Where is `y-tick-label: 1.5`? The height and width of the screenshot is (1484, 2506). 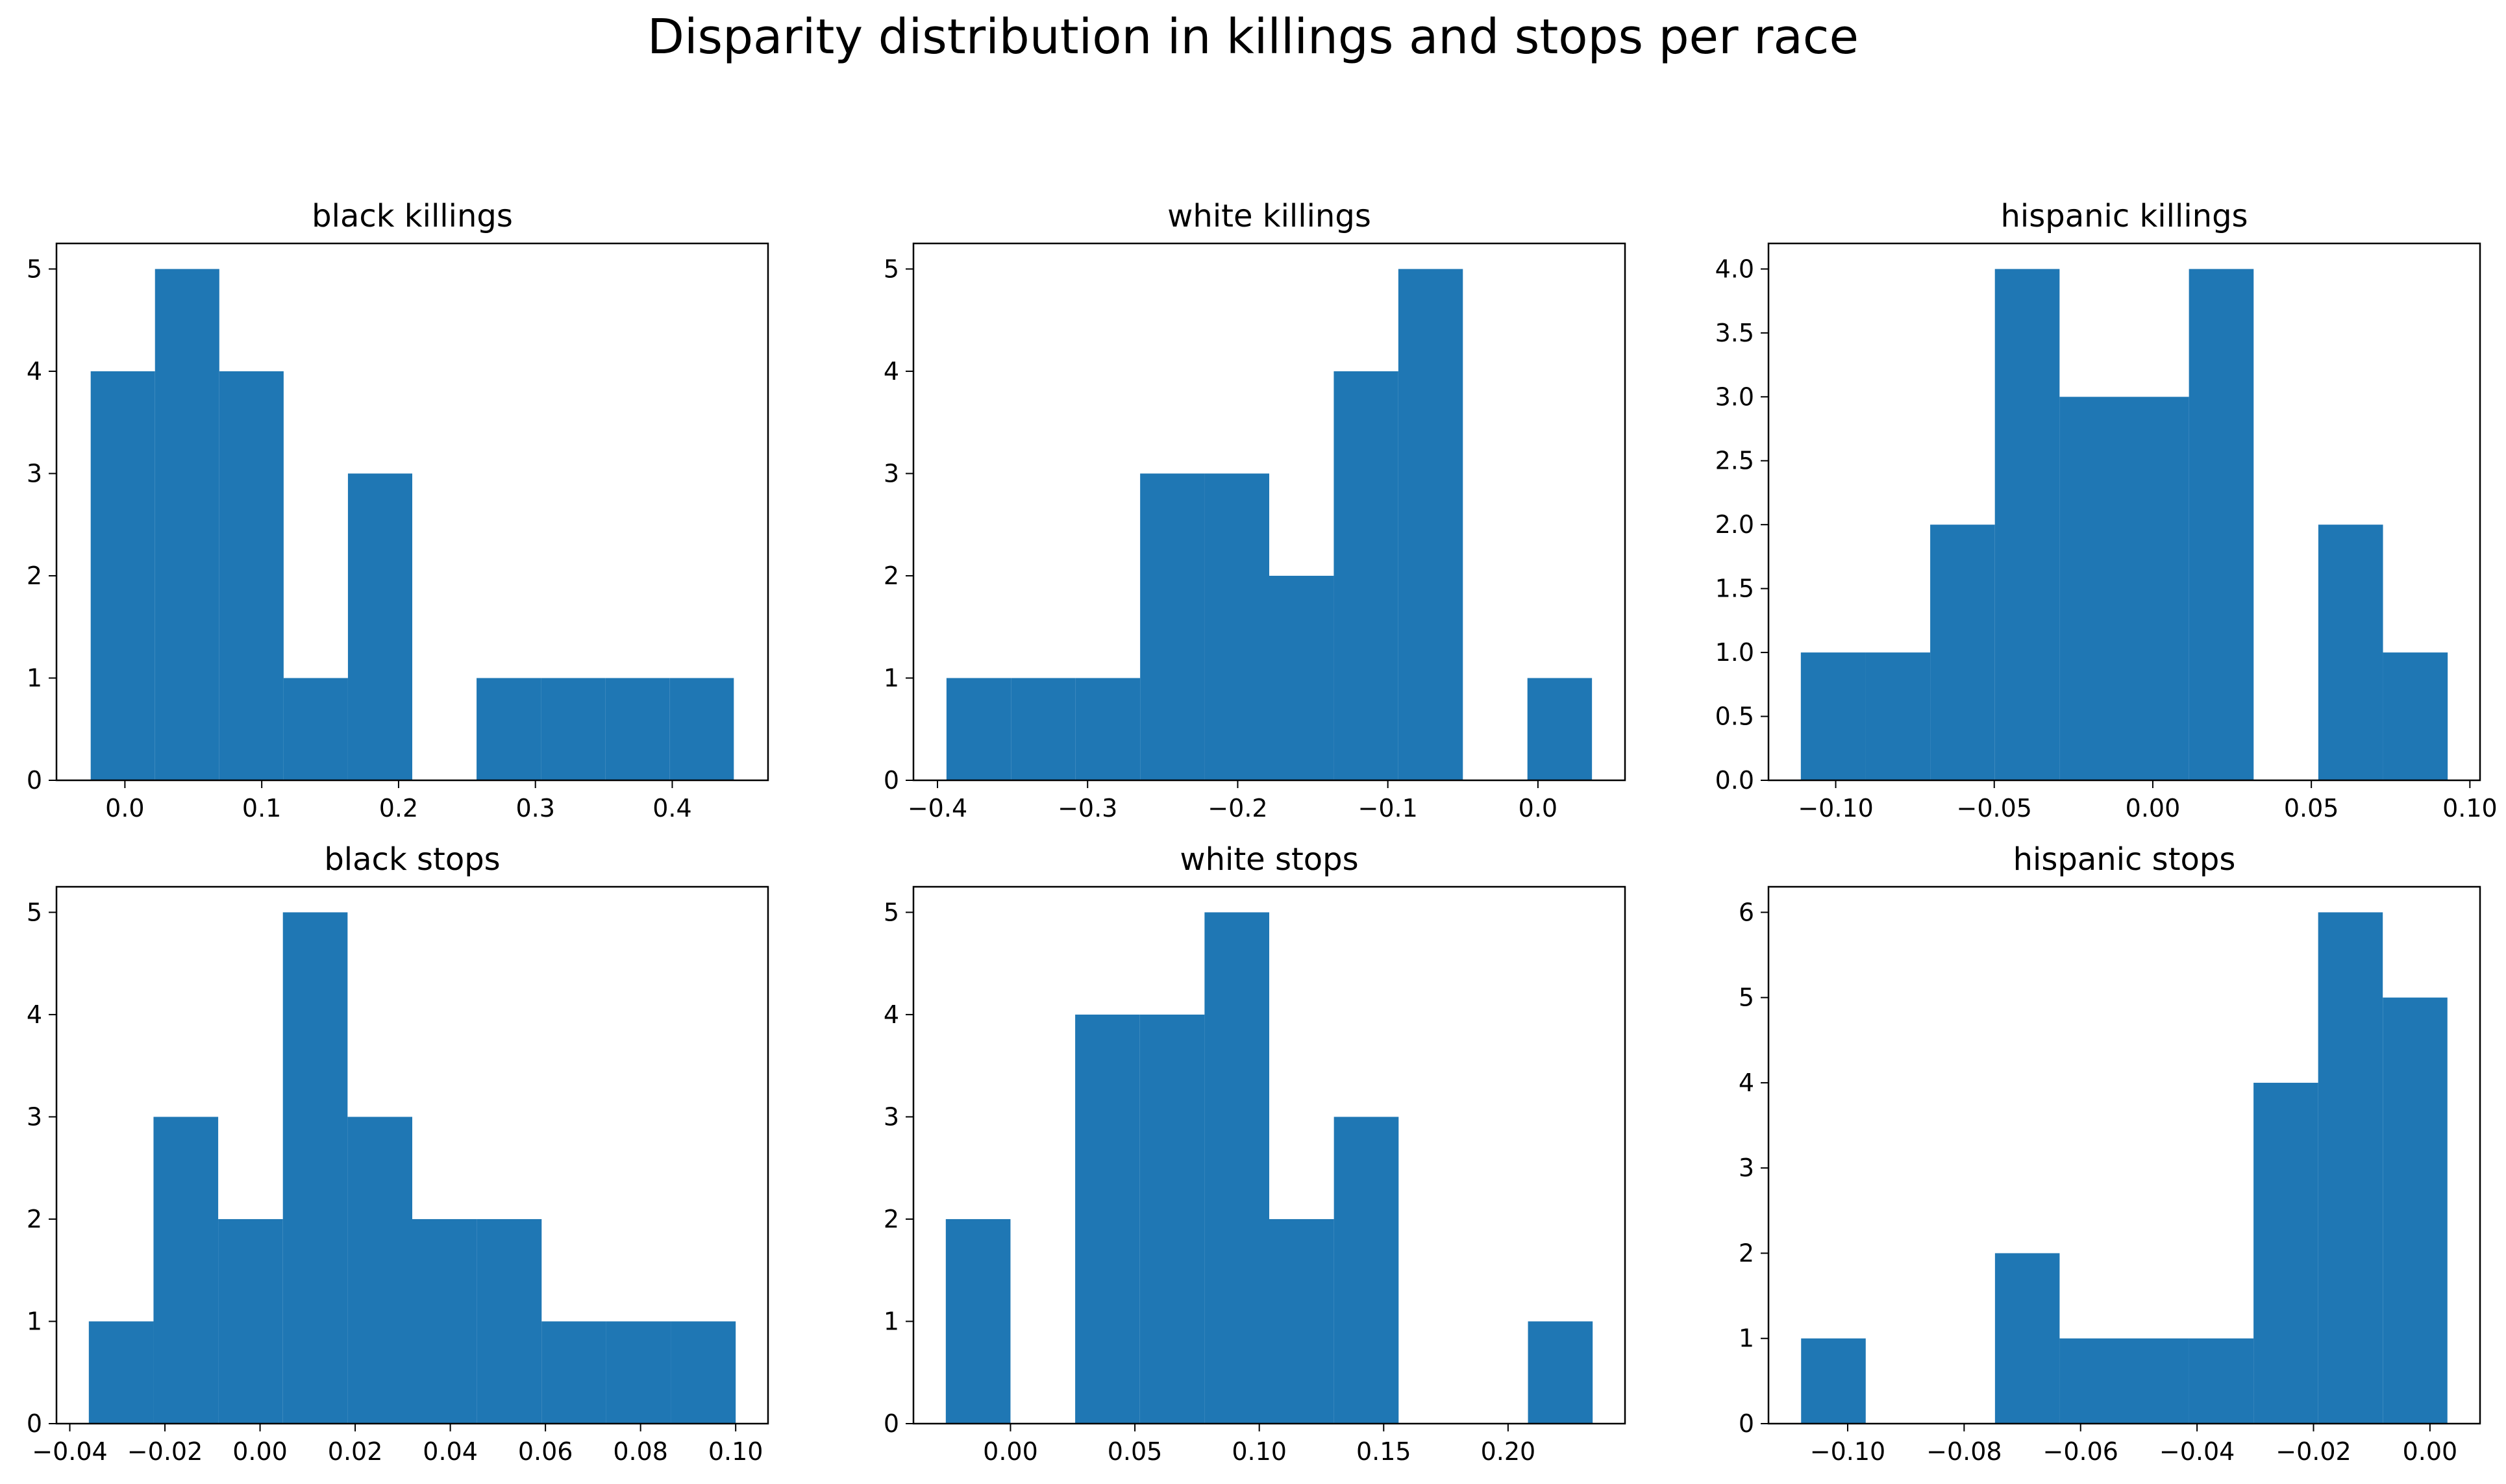
y-tick-label: 1.5 is located at coordinates (1735, 589).